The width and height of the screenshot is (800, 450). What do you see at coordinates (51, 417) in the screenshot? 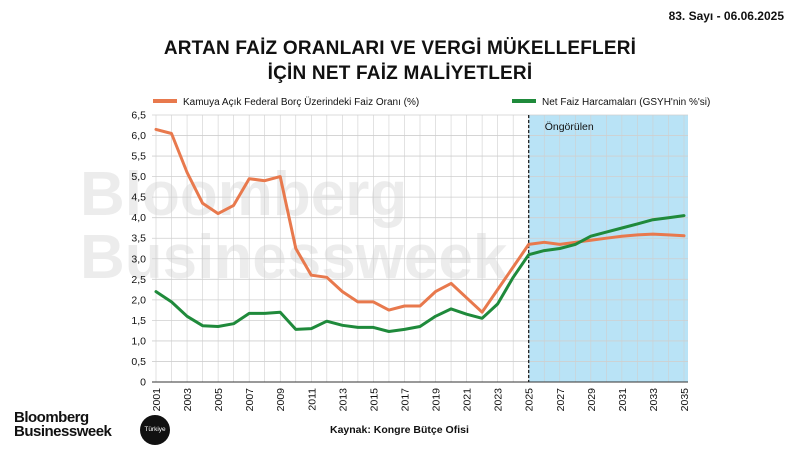
I see `brand-logo-line-1: Bloomberg` at bounding box center [51, 417].